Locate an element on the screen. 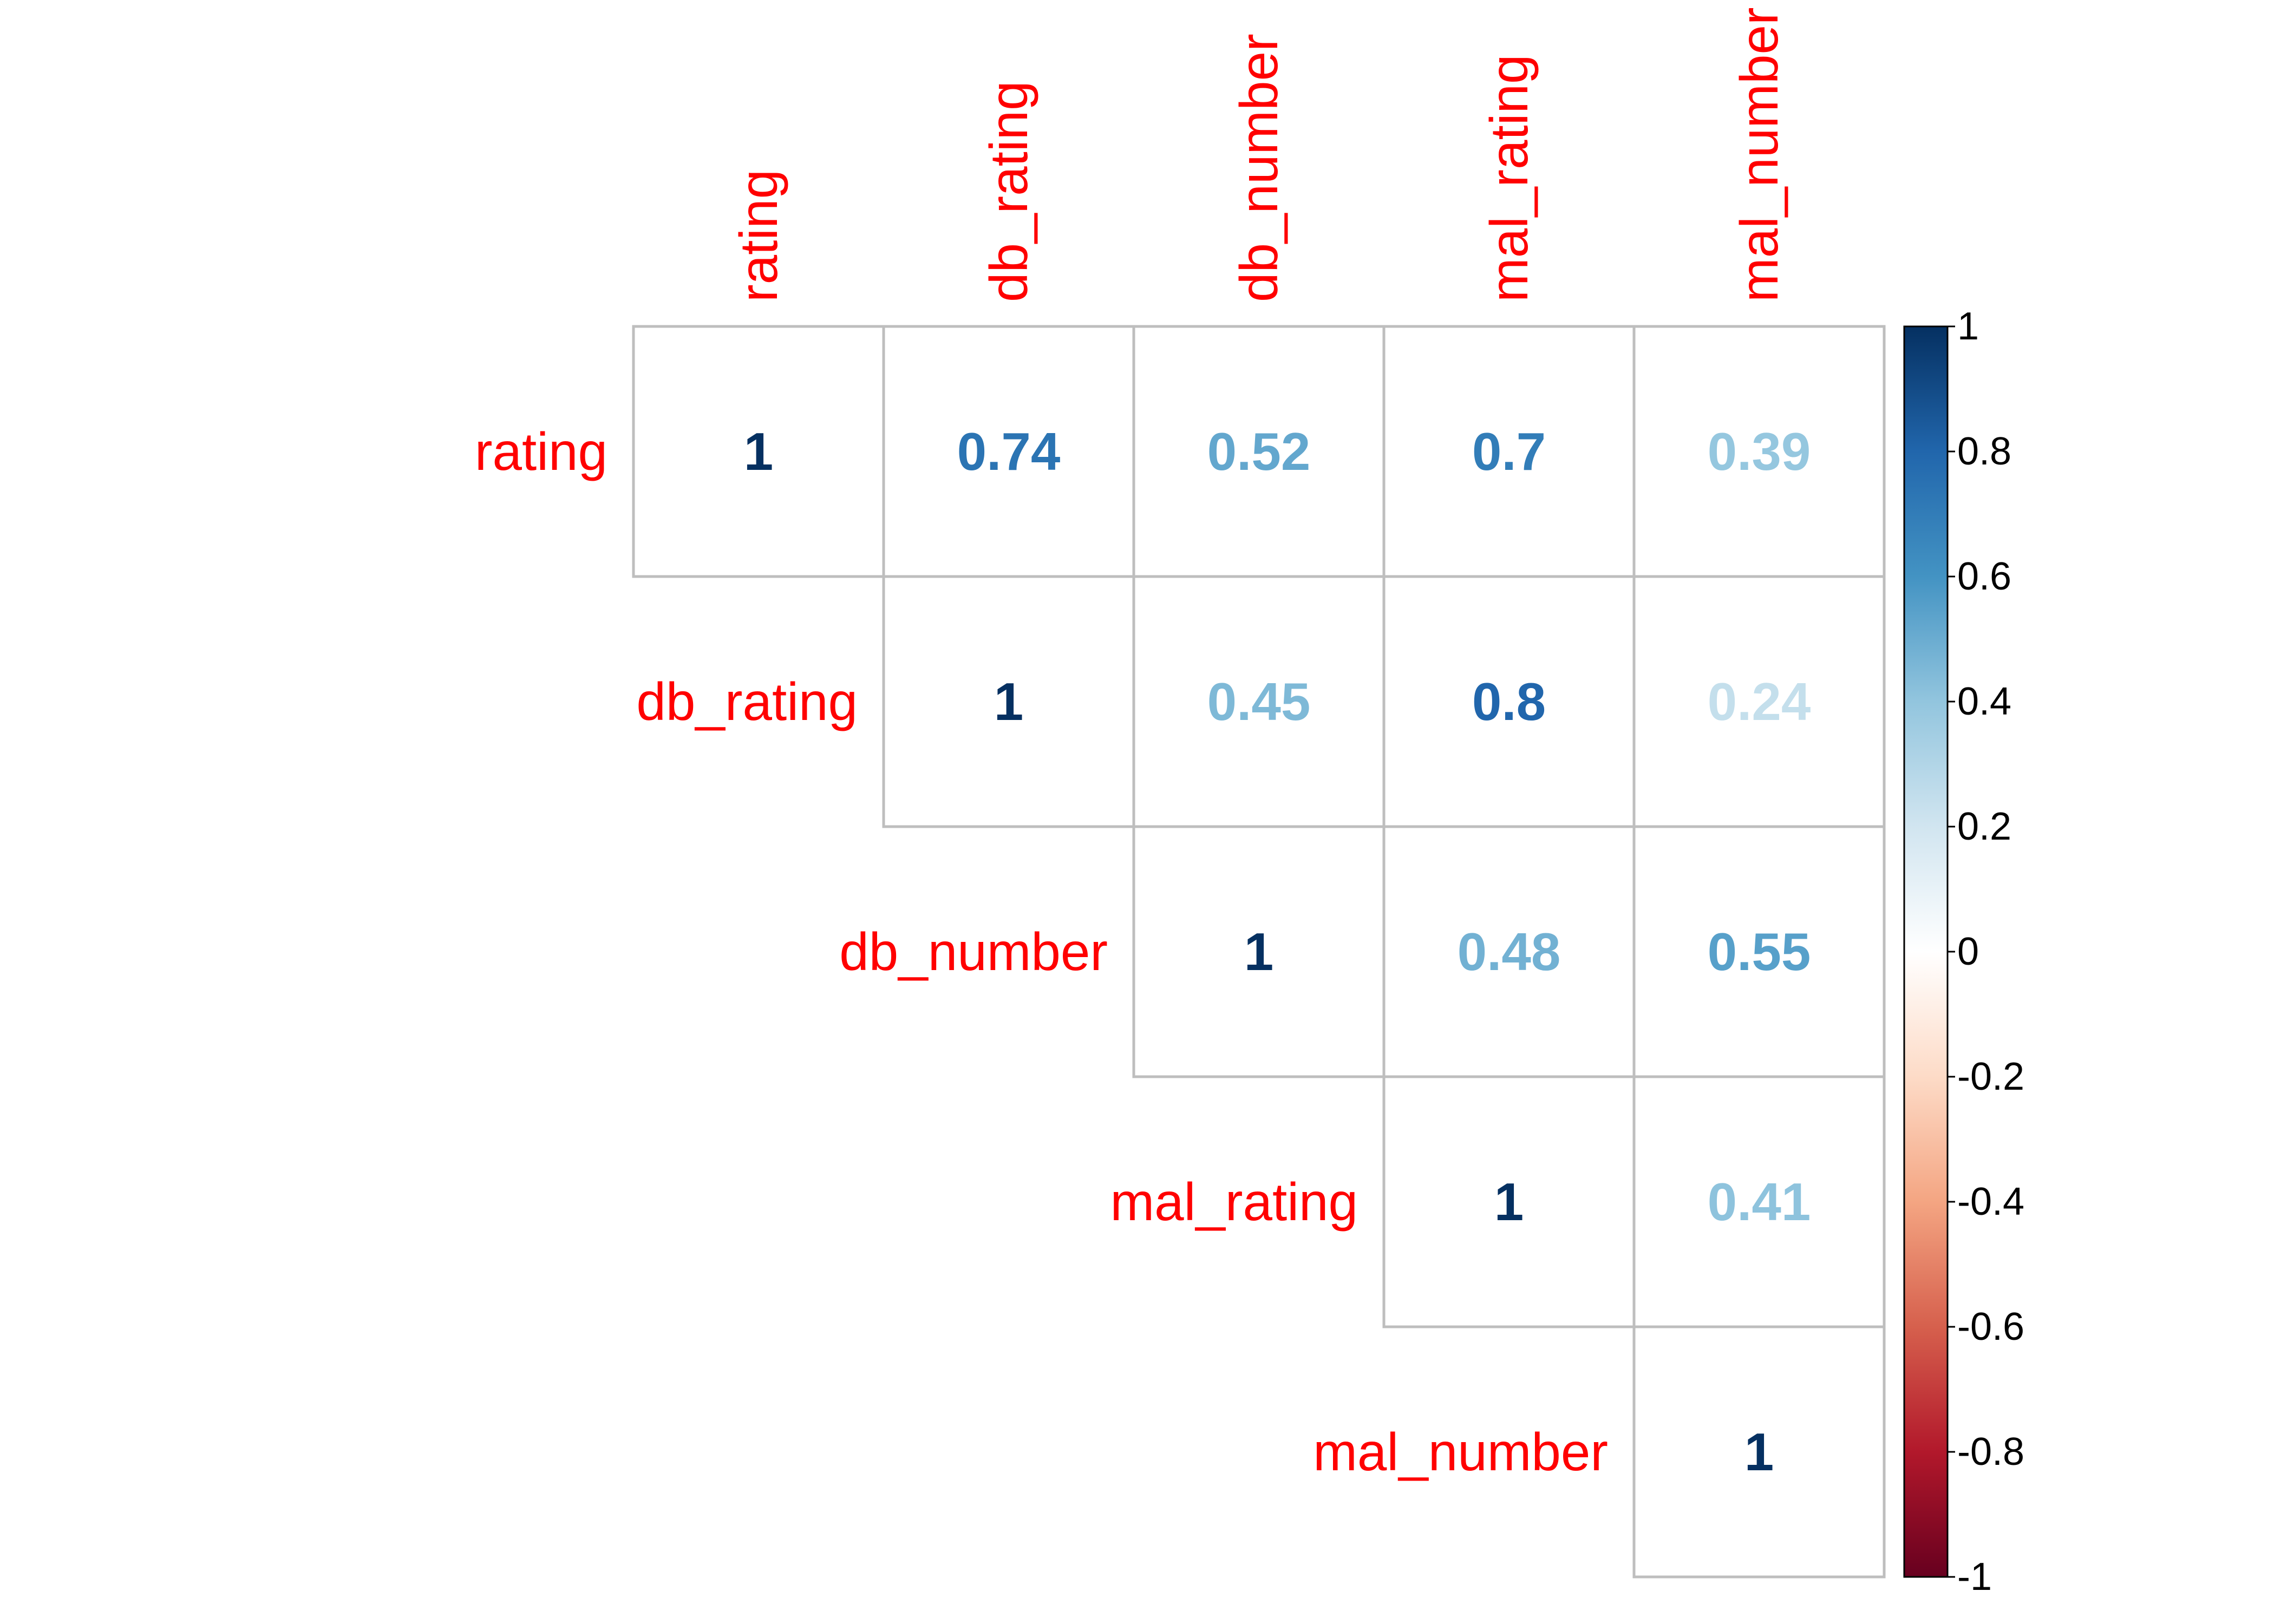 The width and height of the screenshot is (2274, 1624). cell-value: 0.48 is located at coordinates (1510, 952).